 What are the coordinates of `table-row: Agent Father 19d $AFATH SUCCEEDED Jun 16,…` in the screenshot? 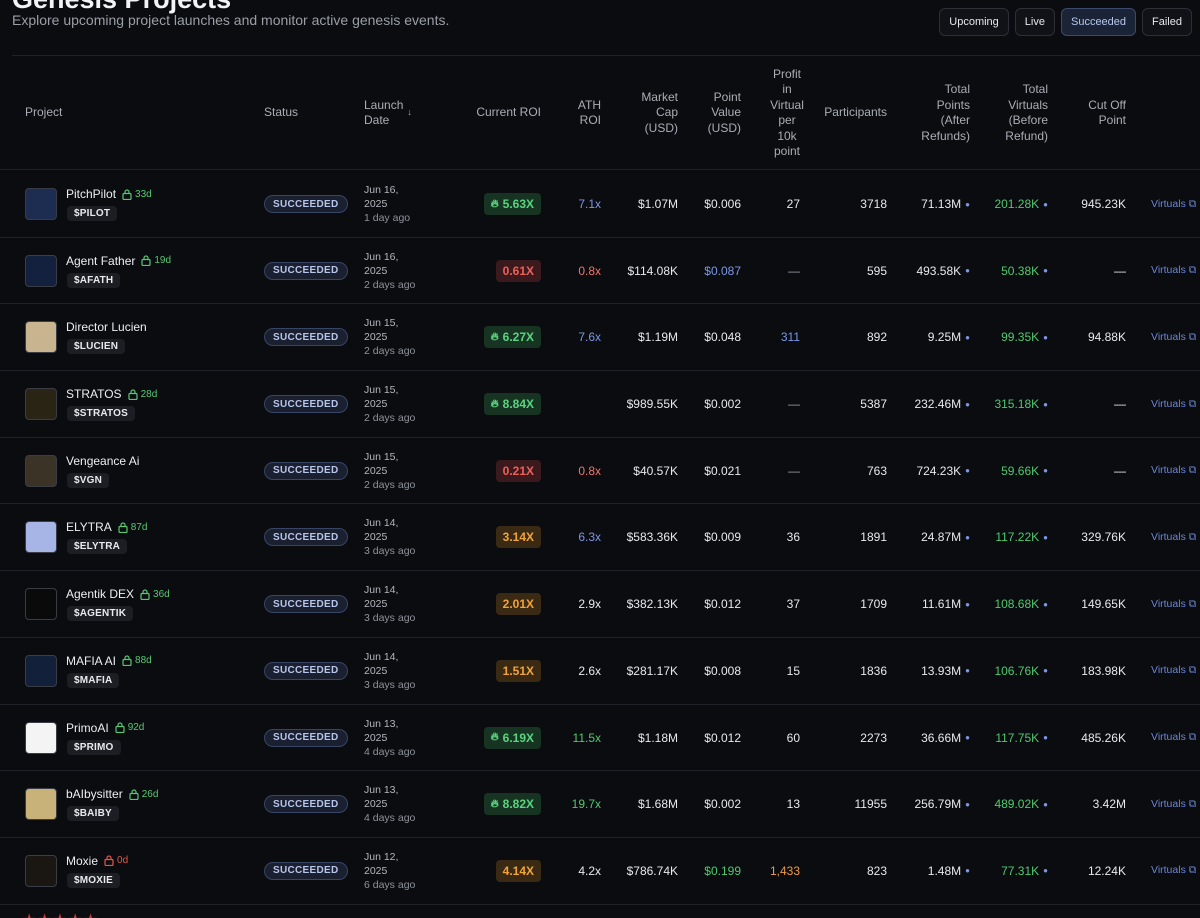 It's located at (600, 271).